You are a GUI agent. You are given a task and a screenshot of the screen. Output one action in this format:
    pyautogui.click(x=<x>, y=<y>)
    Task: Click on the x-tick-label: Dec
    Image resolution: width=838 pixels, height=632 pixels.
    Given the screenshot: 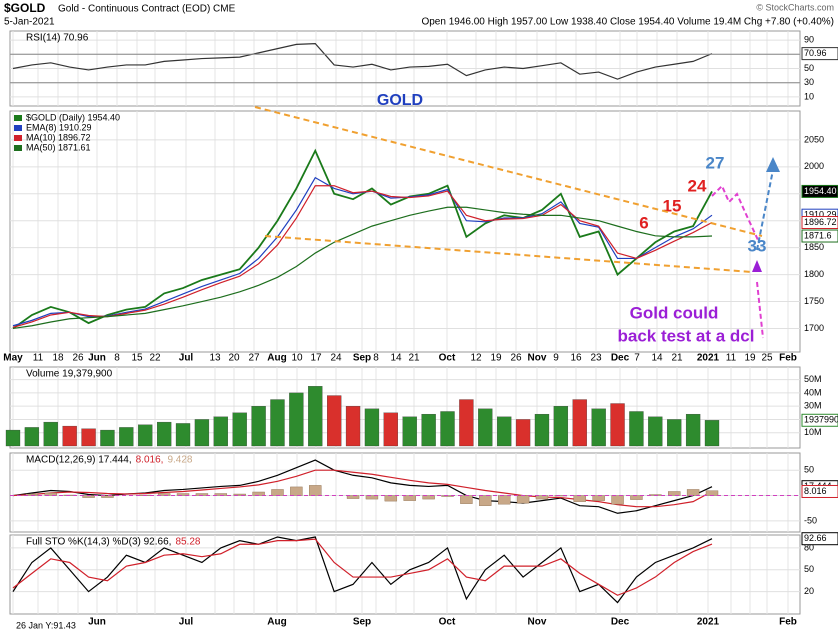 What is the action you would take?
    pyautogui.click(x=620, y=358)
    